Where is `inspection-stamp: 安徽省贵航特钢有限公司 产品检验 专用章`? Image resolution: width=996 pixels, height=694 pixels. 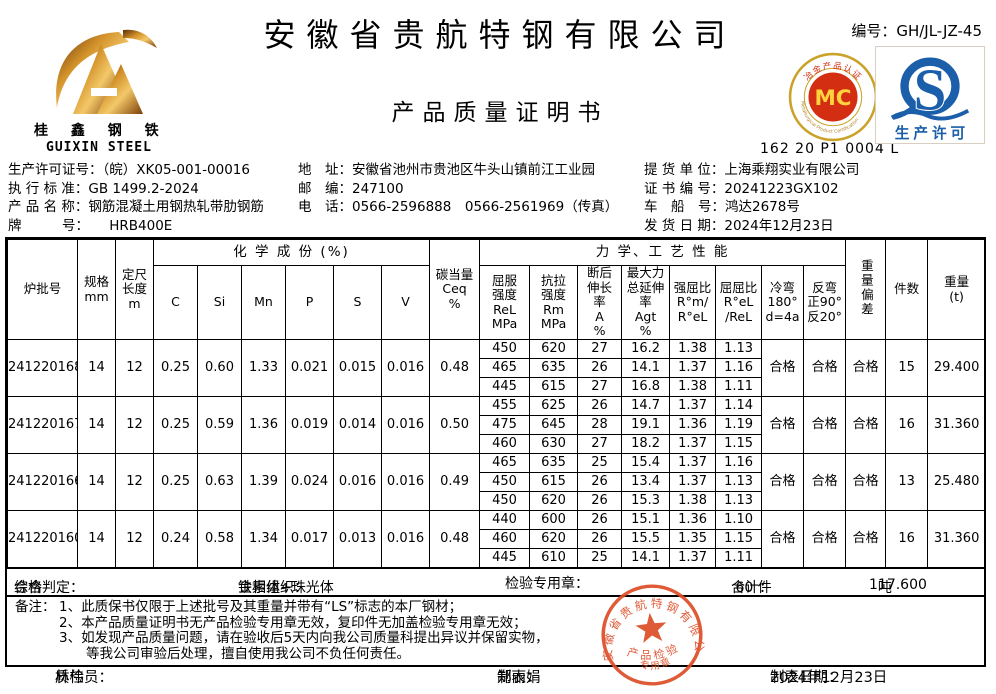
inspection-stamp: 安徽省贵航特钢有限公司 产品检验 专用章 is located at coordinates (646, 627).